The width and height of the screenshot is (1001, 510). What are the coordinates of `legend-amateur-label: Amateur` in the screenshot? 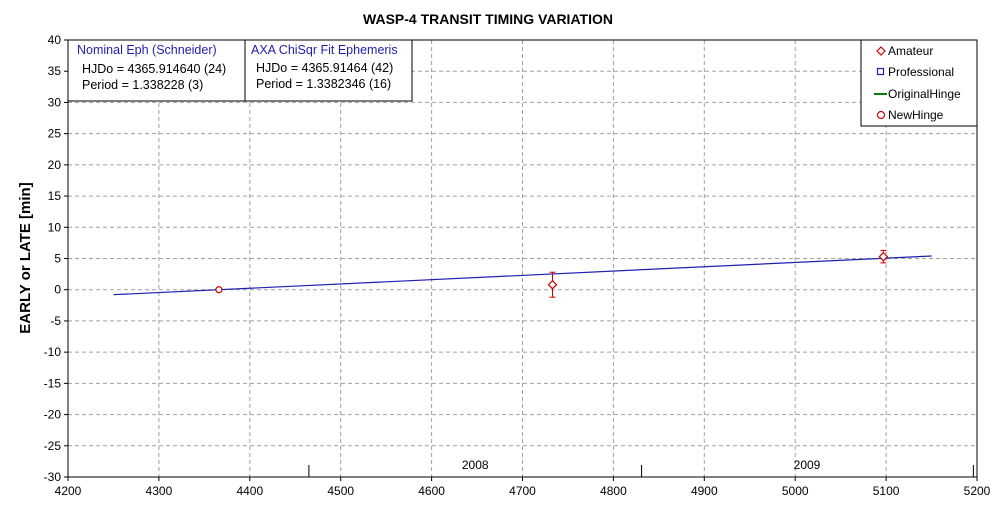 It's located at (910, 51).